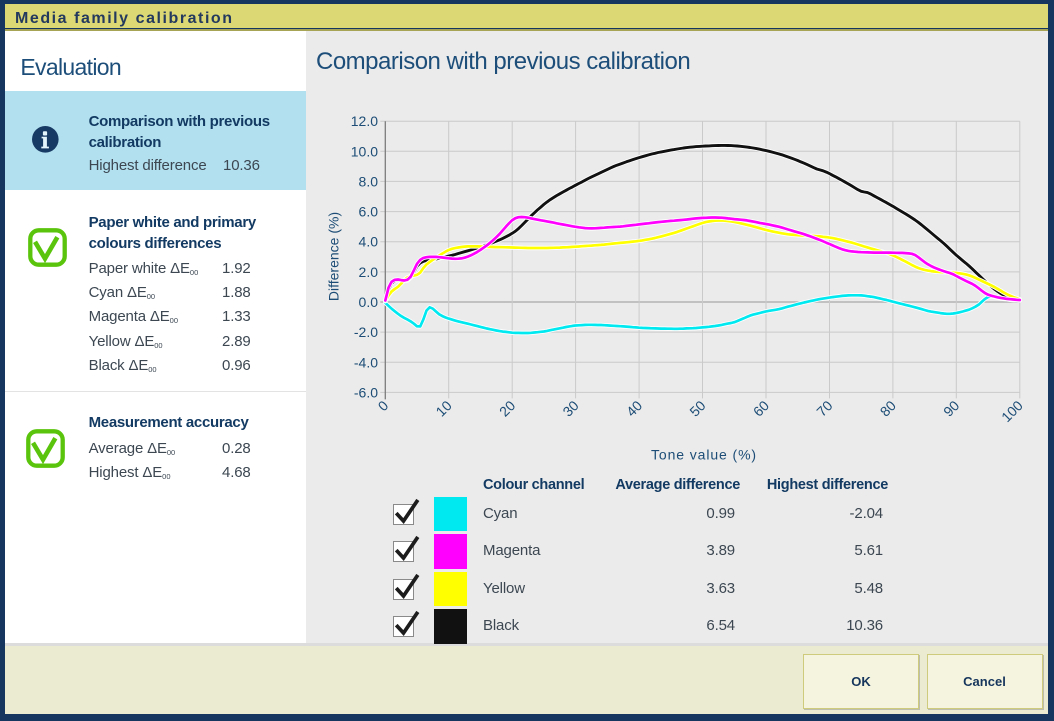 This screenshot has width=1054, height=721. Describe the element at coordinates (363, 121) in the screenshot. I see `svg-text: 12.0` at that location.